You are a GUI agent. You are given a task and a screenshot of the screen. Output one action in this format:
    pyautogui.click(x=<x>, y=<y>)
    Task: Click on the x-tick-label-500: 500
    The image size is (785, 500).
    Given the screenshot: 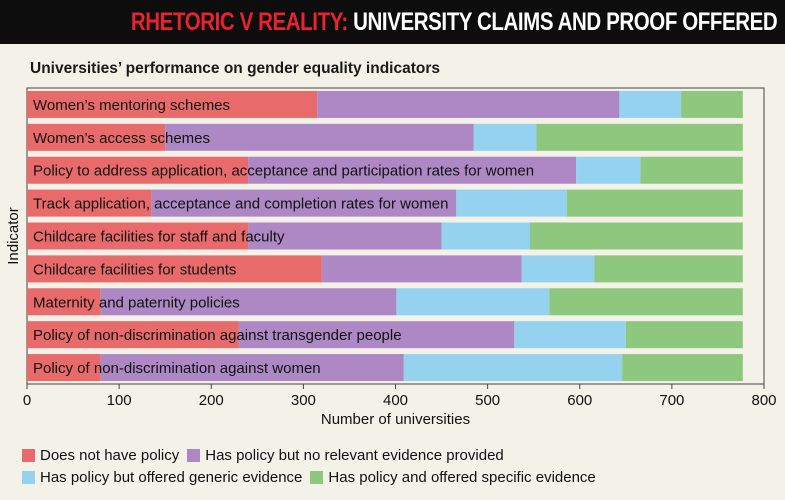 What is the action you would take?
    pyautogui.click(x=487, y=400)
    